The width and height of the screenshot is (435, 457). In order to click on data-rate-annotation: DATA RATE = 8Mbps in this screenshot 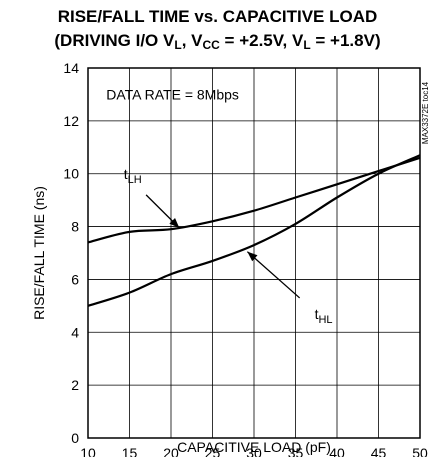, I will do `click(172, 94)`.